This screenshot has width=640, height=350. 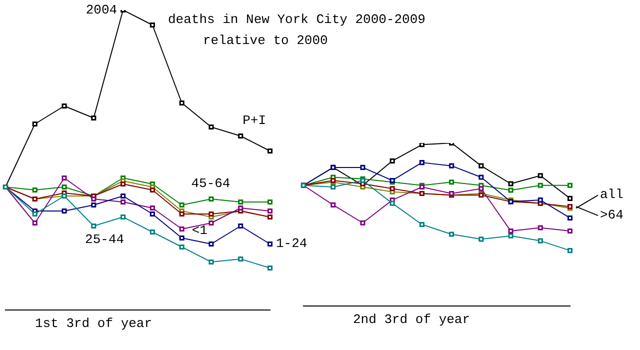 What do you see at coordinates (210, 183) in the screenshot?
I see `series-label: 45-64` at bounding box center [210, 183].